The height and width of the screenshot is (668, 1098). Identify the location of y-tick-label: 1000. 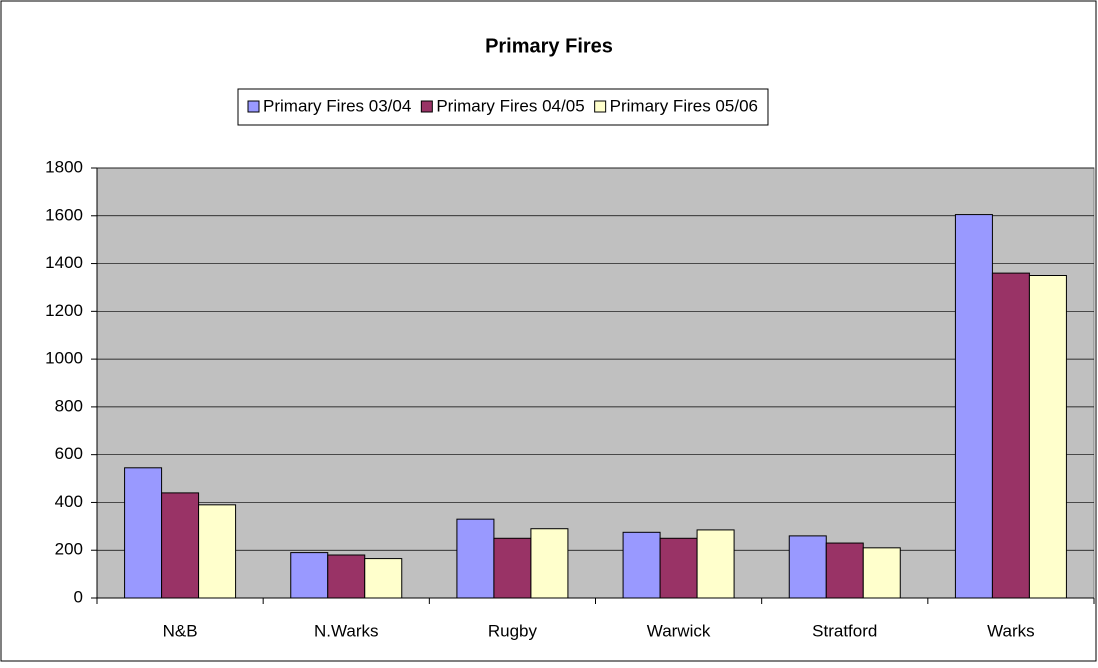
(64, 358).